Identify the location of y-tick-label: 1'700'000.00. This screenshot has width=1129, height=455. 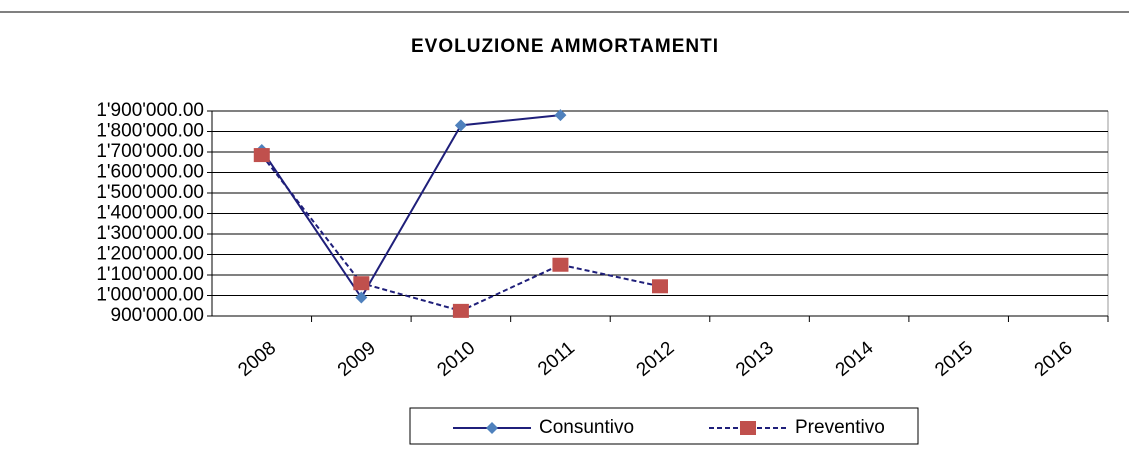
(150, 151).